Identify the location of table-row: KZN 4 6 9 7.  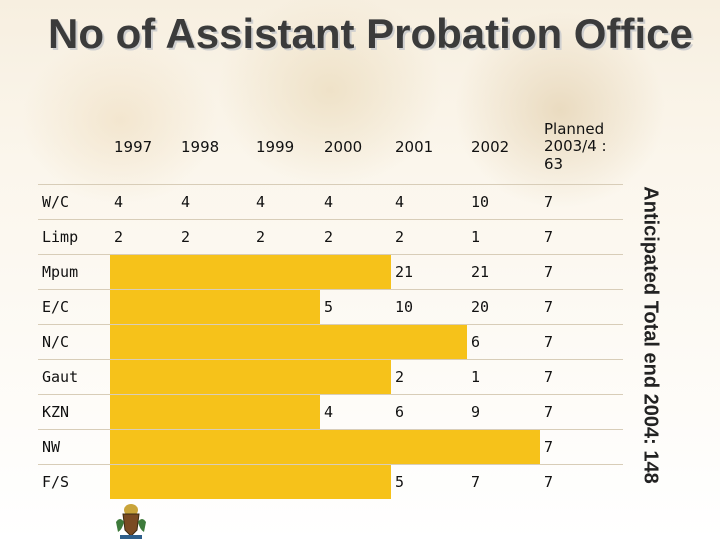
(330, 412).